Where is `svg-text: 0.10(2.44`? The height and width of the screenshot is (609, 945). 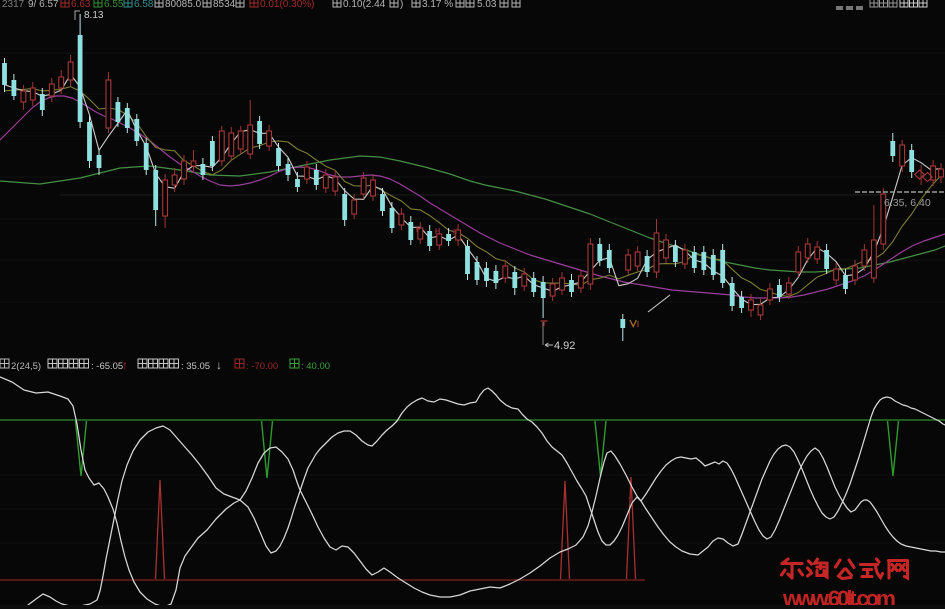
svg-text: 0.10(2.44 is located at coordinates (364, 5).